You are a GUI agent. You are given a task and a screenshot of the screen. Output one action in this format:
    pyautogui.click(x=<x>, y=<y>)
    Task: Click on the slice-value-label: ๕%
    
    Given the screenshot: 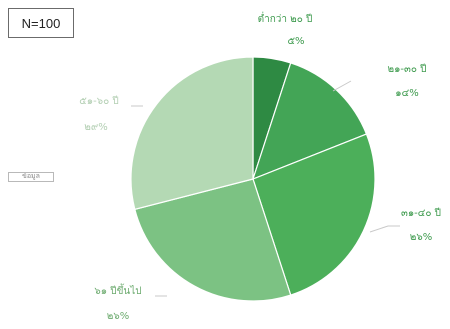 What is the action you would take?
    pyautogui.click(x=295, y=41)
    